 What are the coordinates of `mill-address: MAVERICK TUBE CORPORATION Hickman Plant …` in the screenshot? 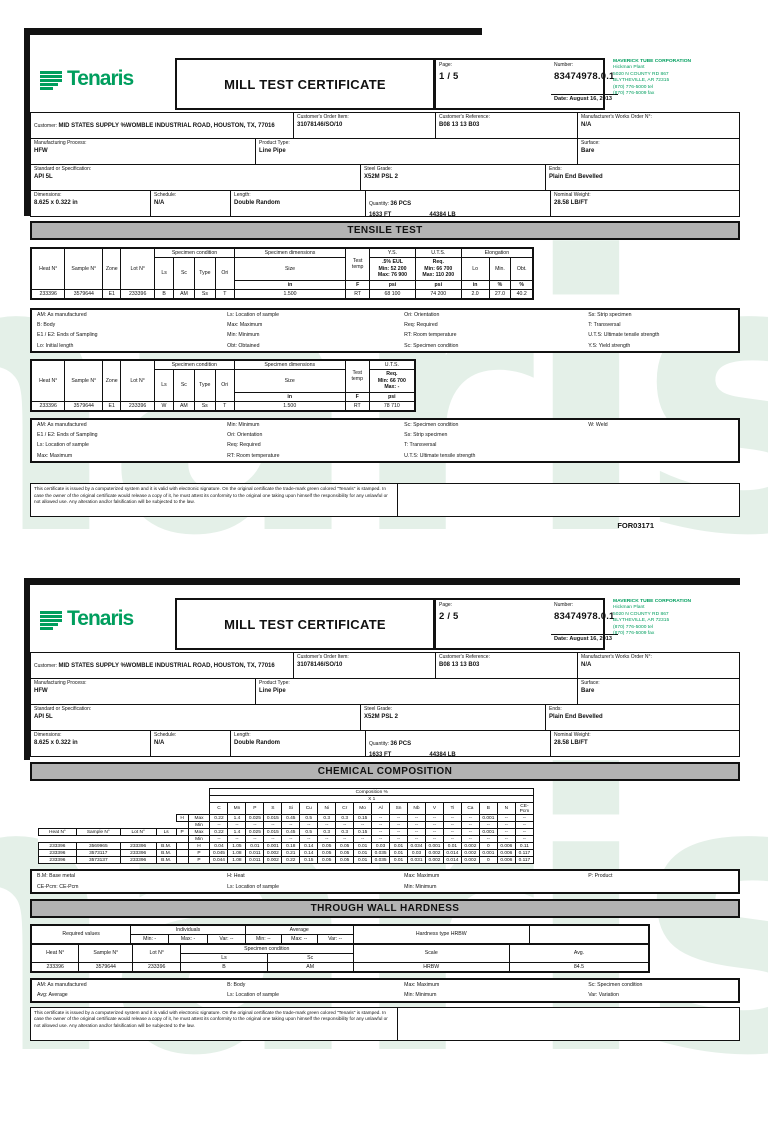 It's located at (652, 77).